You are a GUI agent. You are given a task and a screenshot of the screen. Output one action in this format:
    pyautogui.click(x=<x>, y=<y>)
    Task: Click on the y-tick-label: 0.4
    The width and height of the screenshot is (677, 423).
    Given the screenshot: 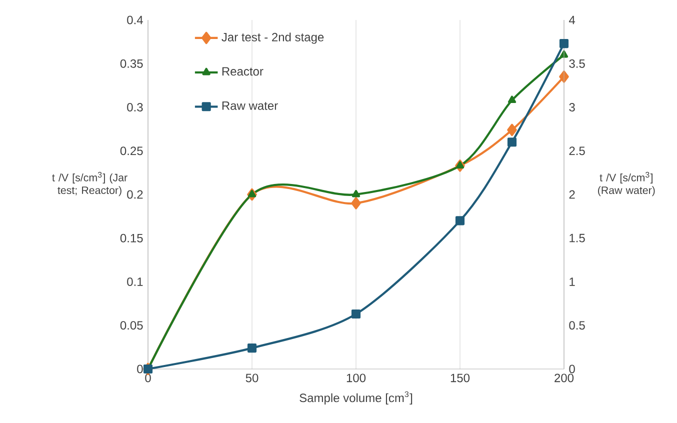 What is the action you would take?
    pyautogui.click(x=135, y=20)
    